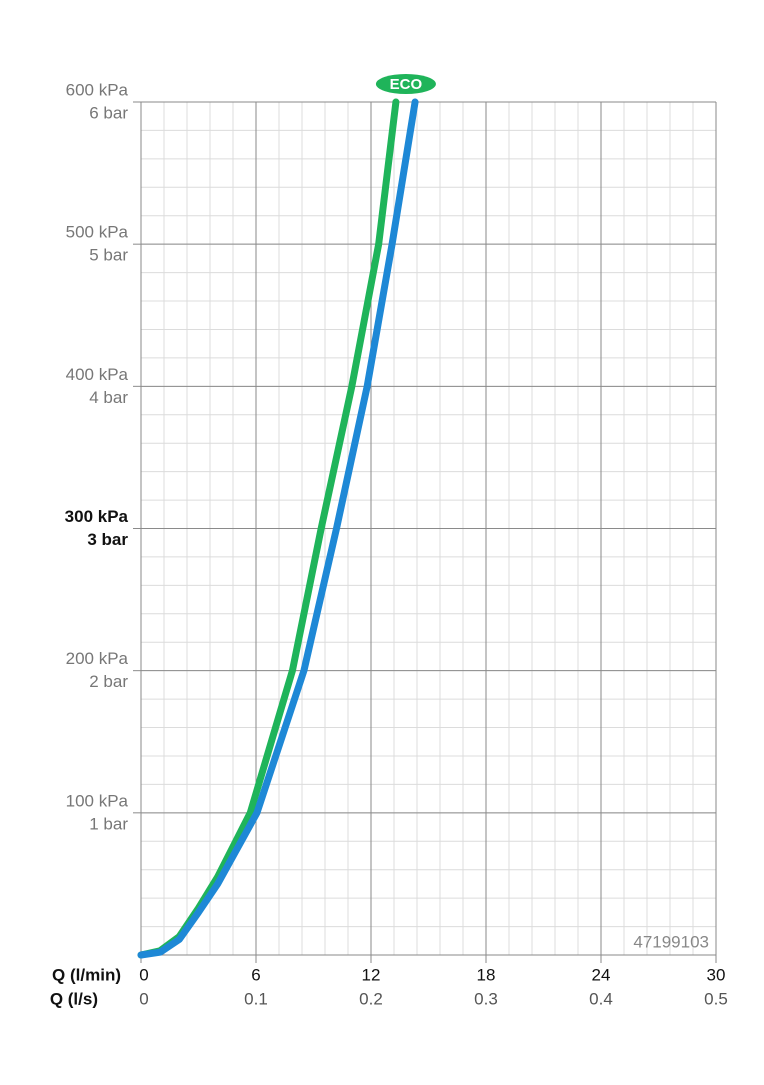 The image size is (764, 1085). I want to click on x-tick-label: 6, so click(255, 974).